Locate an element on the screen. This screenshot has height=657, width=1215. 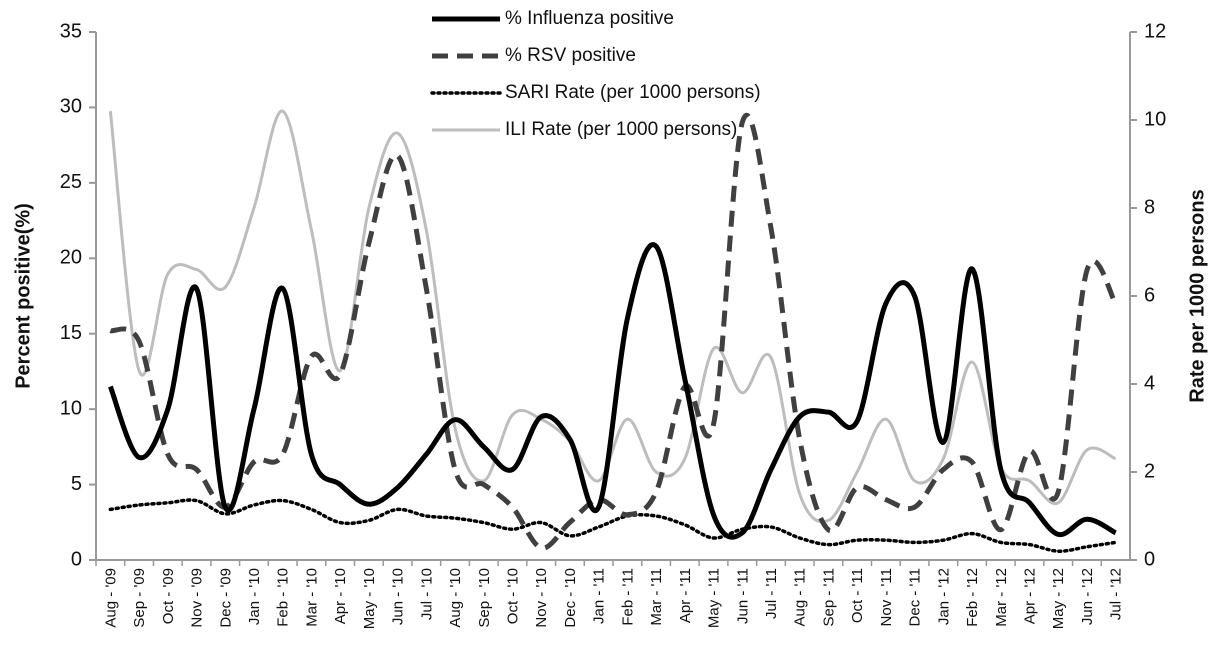
x-tick-label: Oct - '10 is located at coordinates (512, 596).